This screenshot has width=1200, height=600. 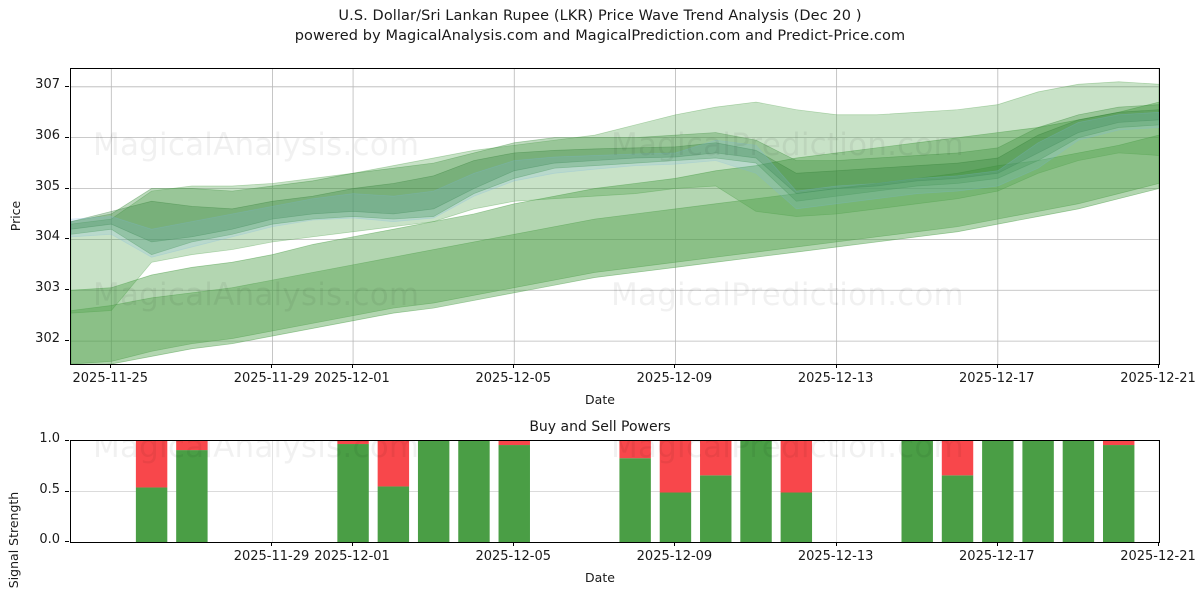 What do you see at coordinates (1158, 556) in the screenshot?
I see `signal-x-tick-label: 2025-12-21` at bounding box center [1158, 556].